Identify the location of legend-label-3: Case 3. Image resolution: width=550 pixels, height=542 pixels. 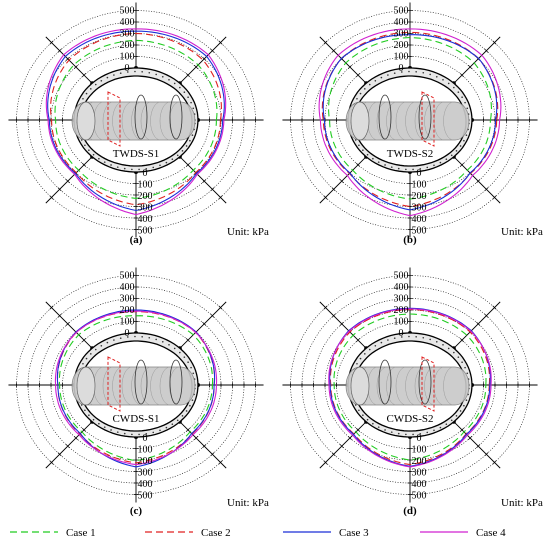
(354, 533).